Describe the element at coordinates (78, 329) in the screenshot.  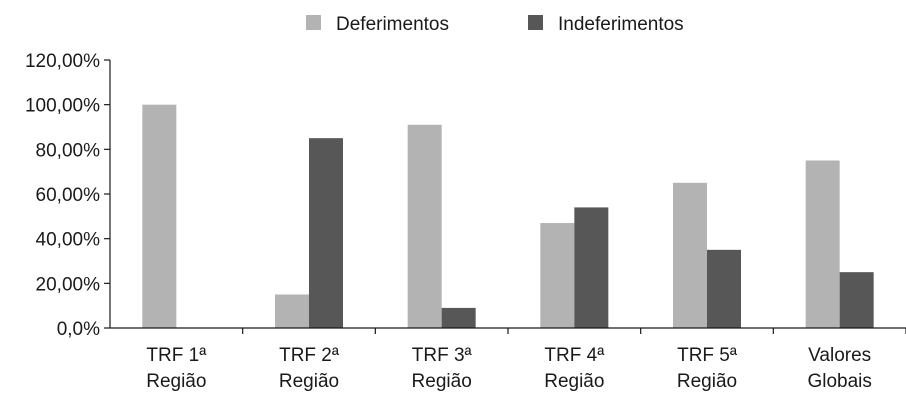
I see `y-tick-label: 0,0%` at that location.